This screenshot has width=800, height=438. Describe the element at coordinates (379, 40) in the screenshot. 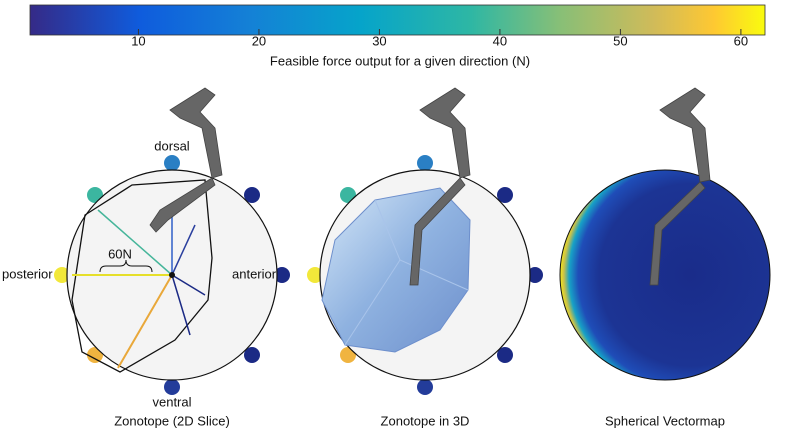

I see `colorbar-tick-label: 30` at that location.